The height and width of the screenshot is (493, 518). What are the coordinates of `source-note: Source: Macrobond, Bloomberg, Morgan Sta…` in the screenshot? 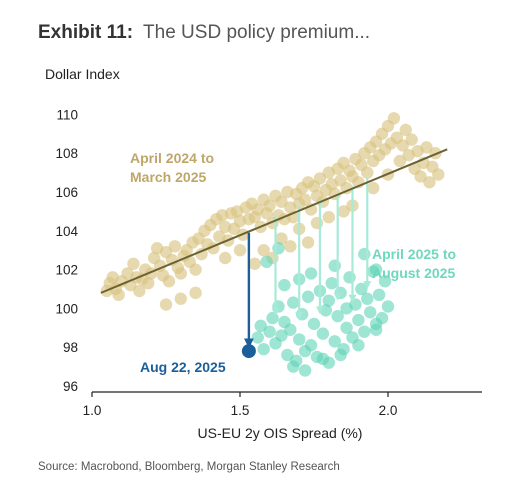 It's located at (189, 467).